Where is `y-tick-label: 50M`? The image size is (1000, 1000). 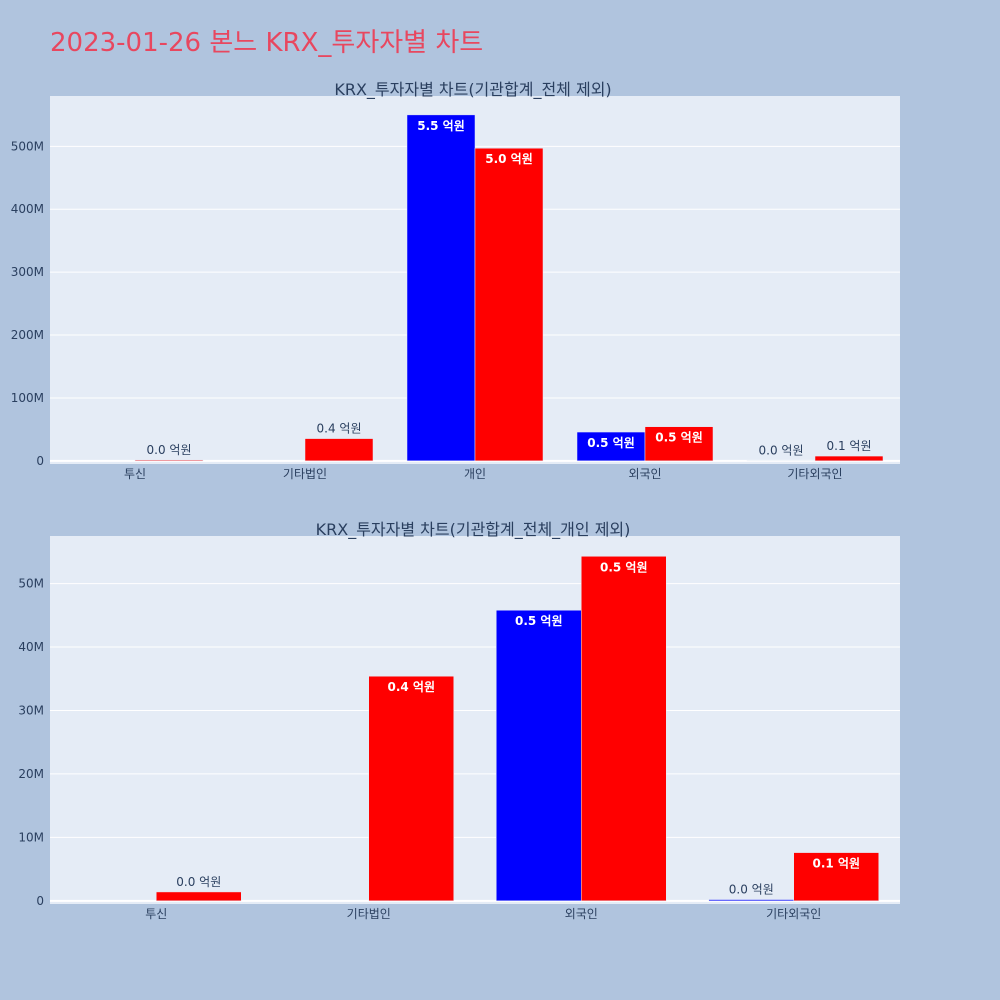
y-tick-label: 50M is located at coordinates (31, 584).